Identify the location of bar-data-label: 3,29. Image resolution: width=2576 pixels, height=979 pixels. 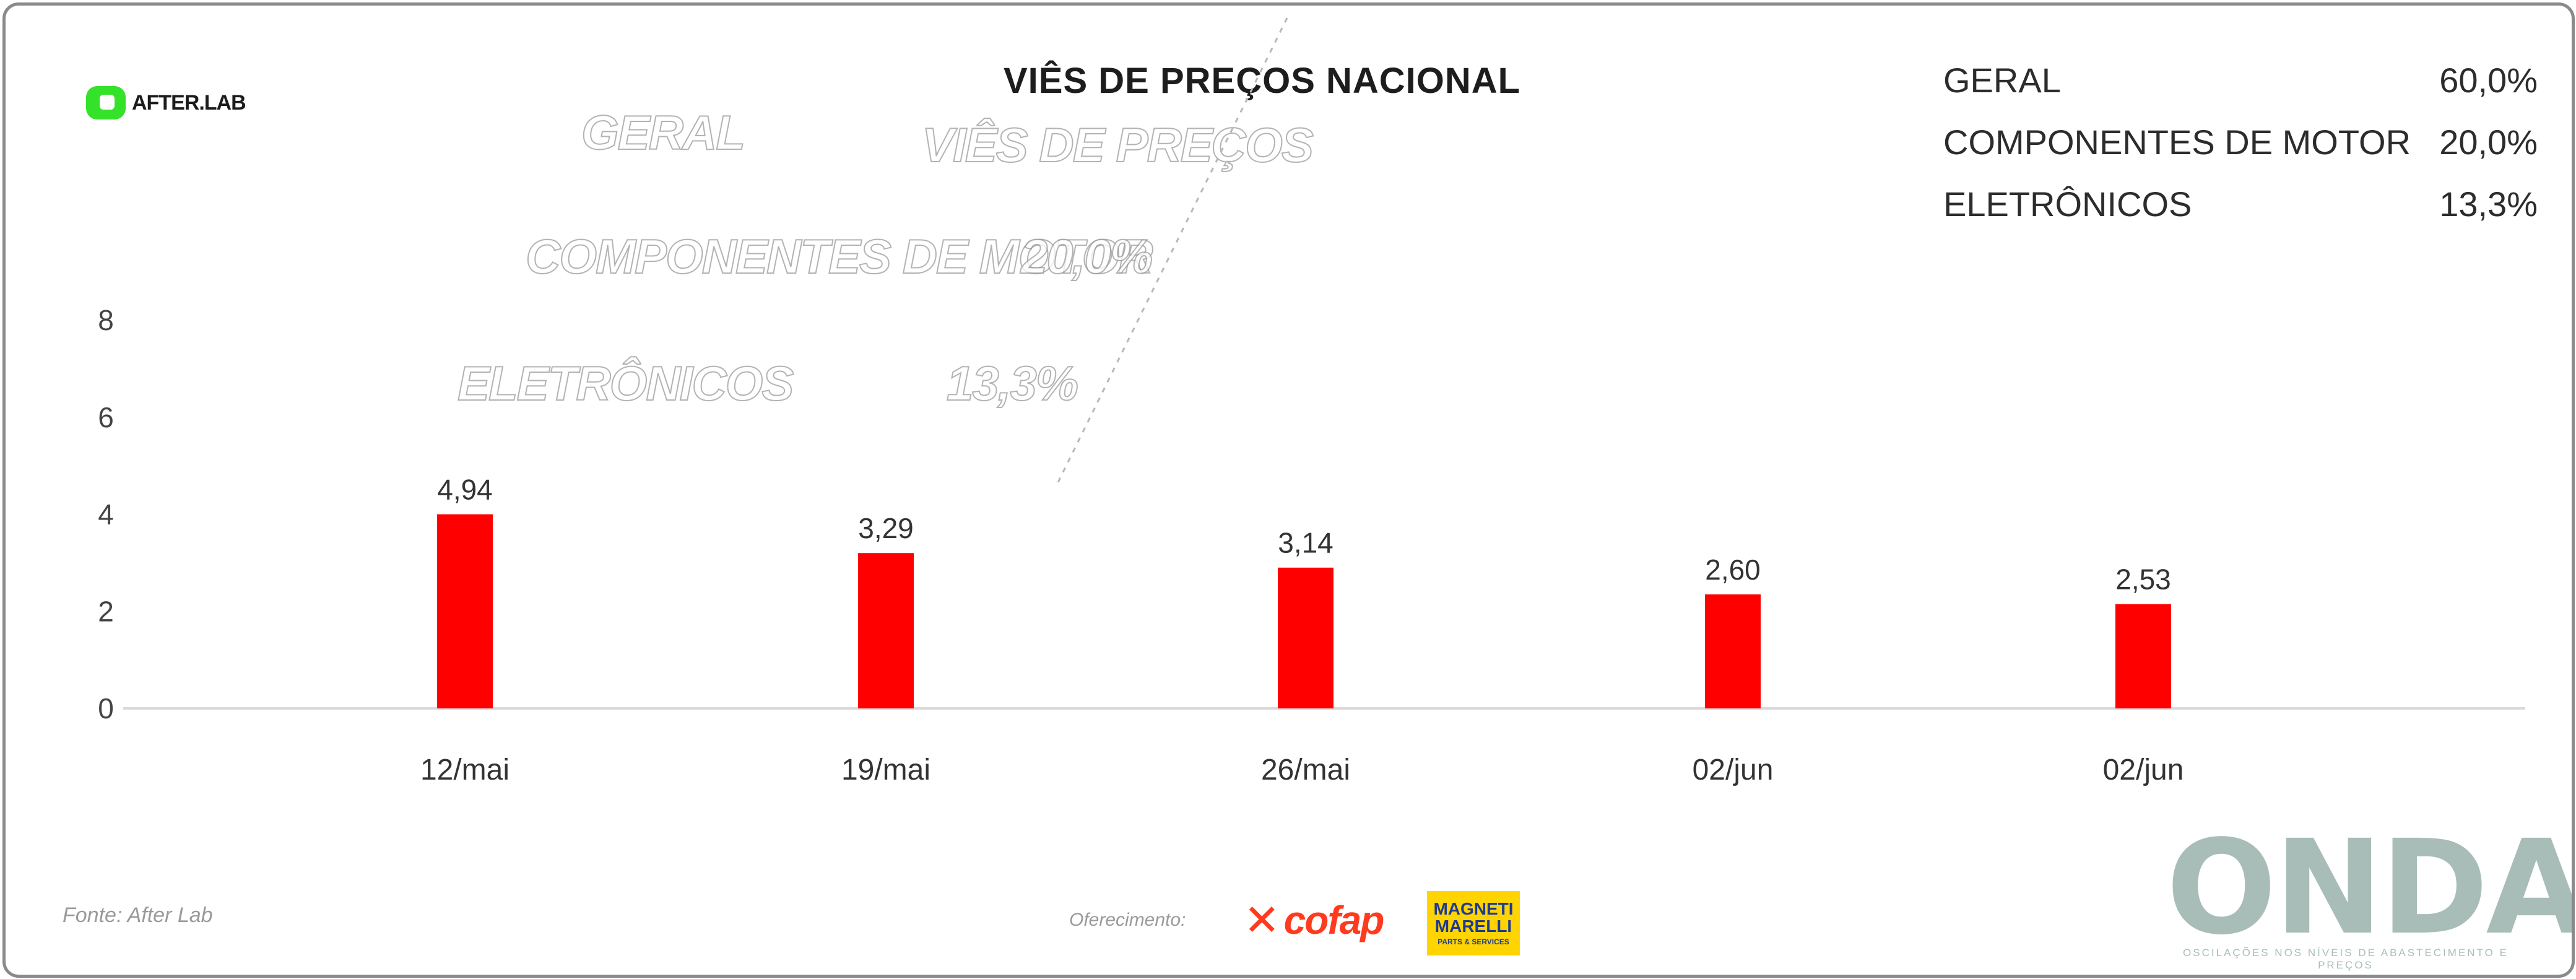
(886, 528).